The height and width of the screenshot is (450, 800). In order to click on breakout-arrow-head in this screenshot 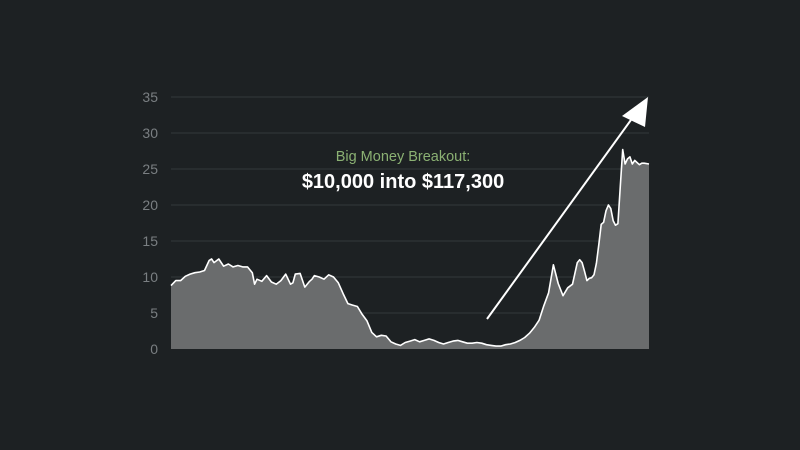, I will do `click(635, 112)`.